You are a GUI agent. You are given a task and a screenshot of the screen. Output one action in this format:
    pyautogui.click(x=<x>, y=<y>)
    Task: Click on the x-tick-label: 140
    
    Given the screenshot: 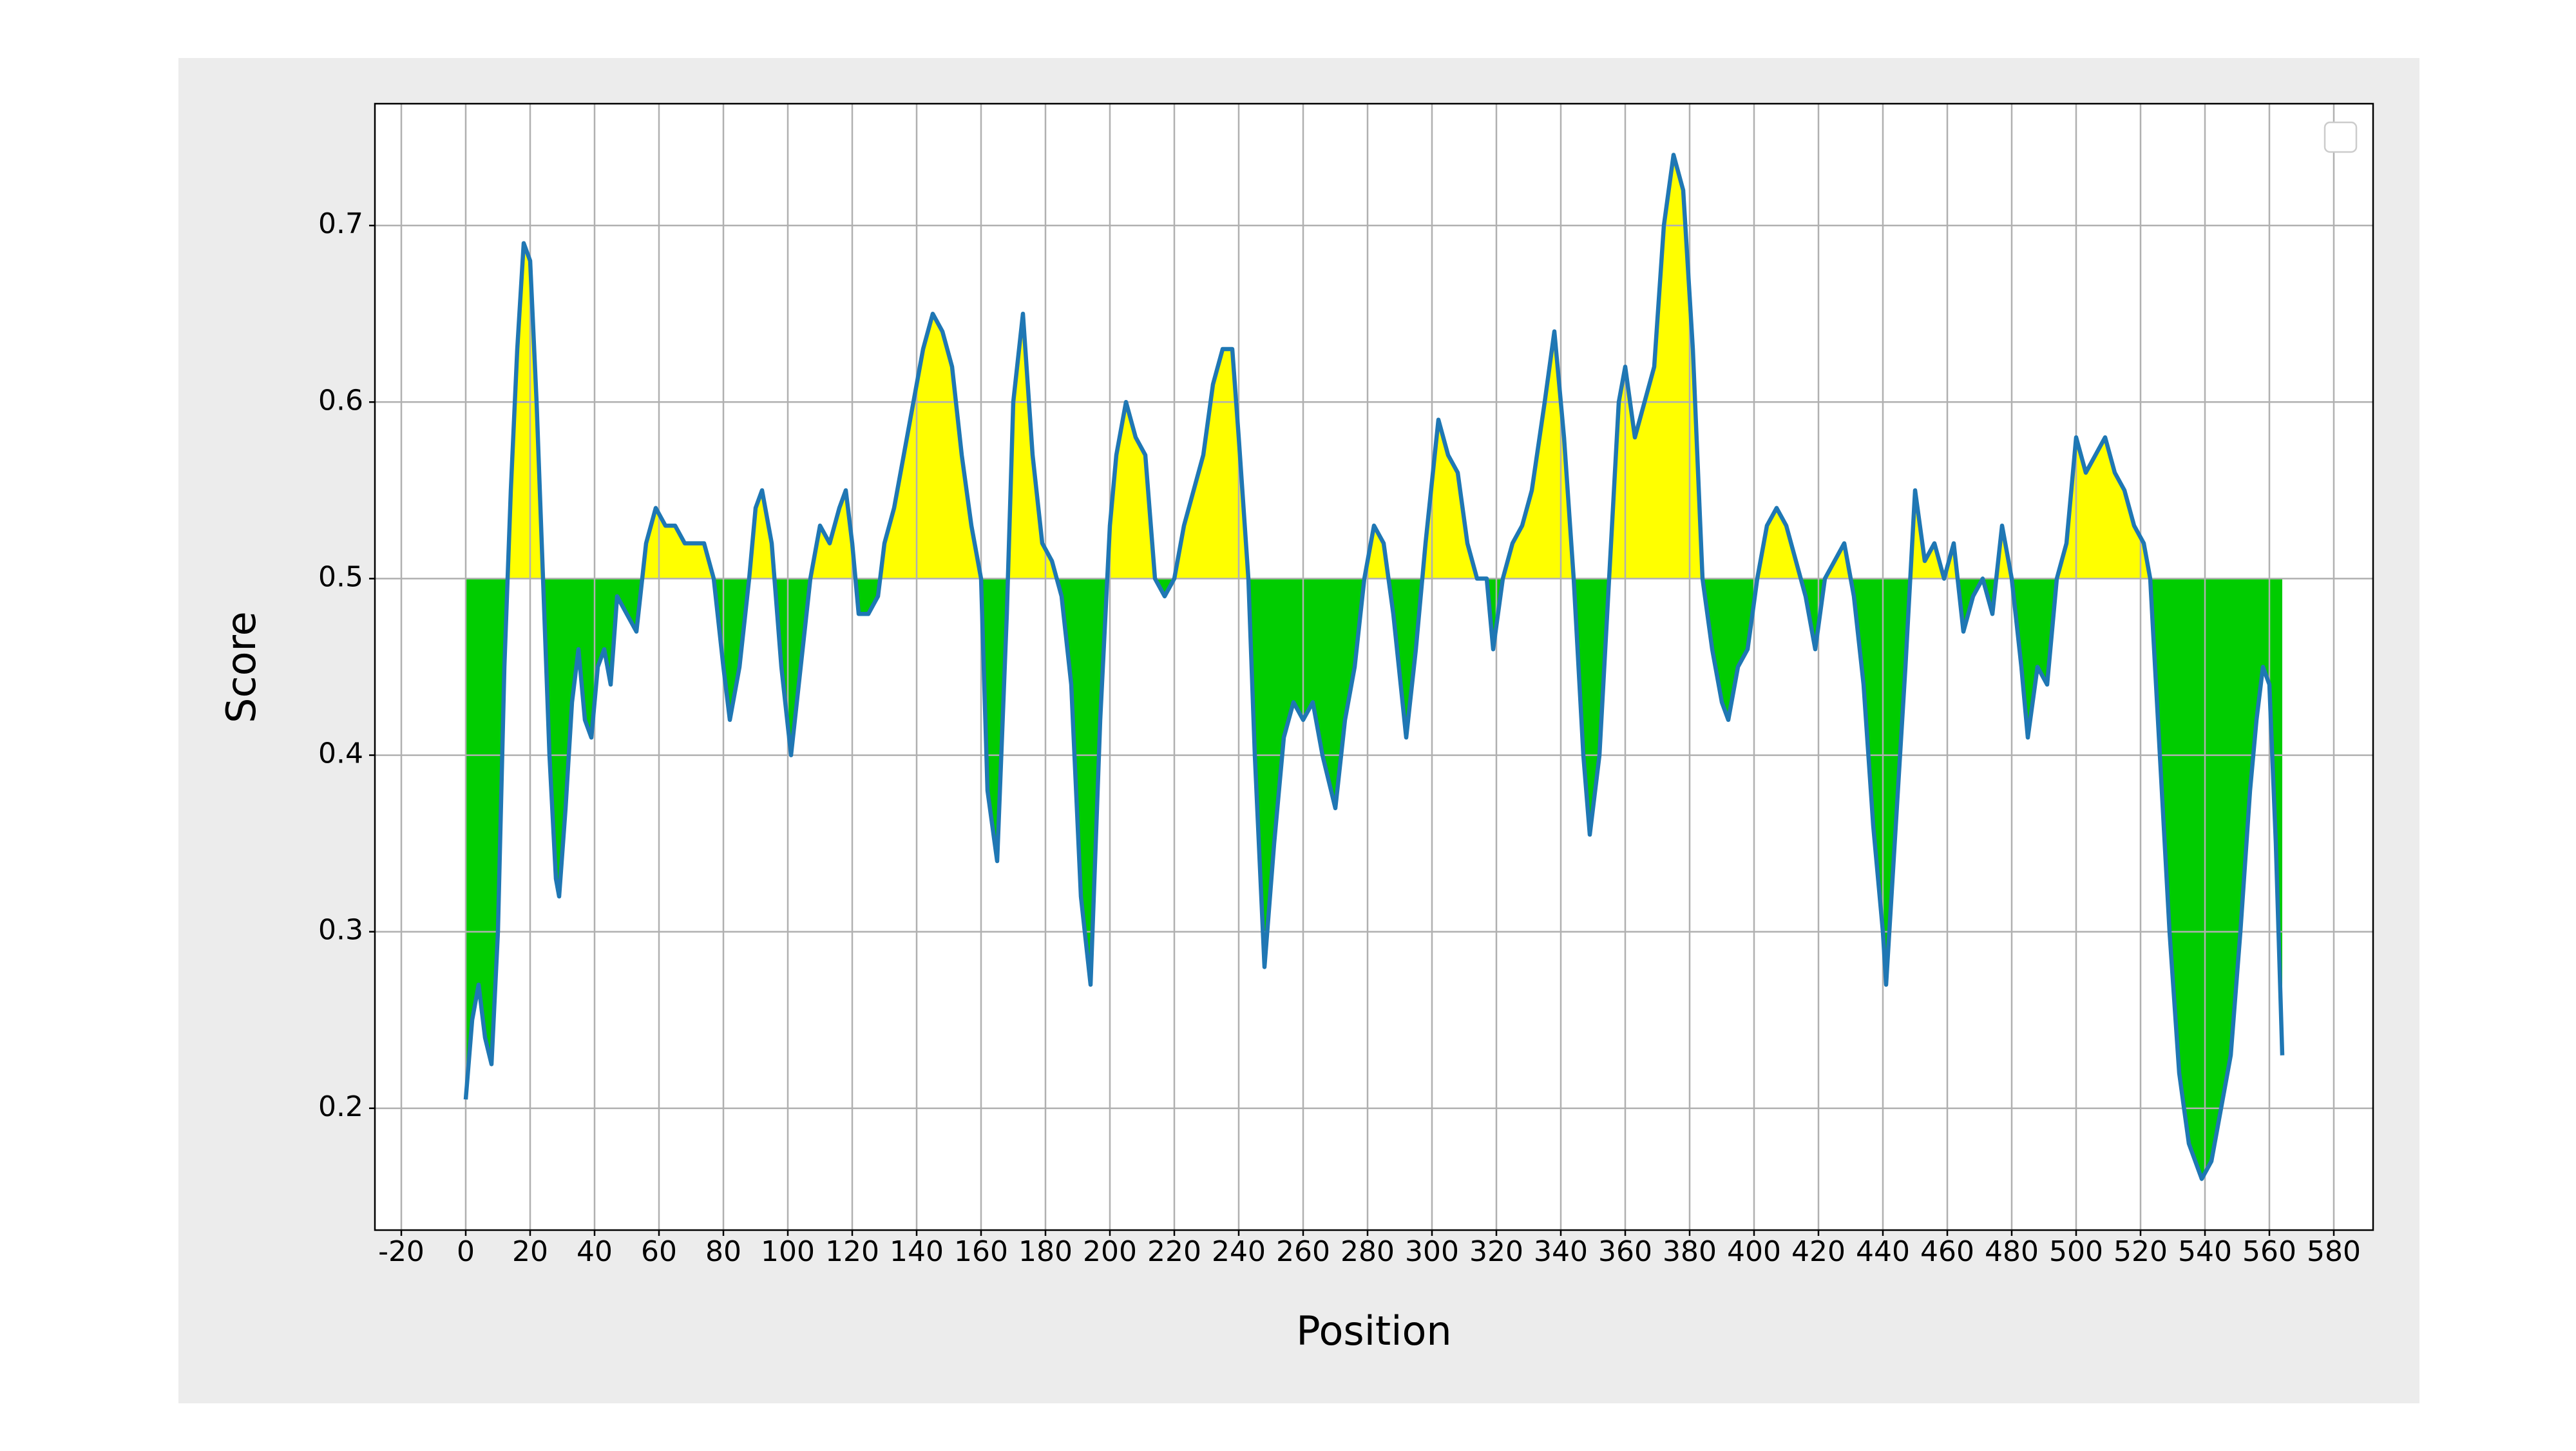 What is the action you would take?
    pyautogui.click(x=917, y=1251)
    